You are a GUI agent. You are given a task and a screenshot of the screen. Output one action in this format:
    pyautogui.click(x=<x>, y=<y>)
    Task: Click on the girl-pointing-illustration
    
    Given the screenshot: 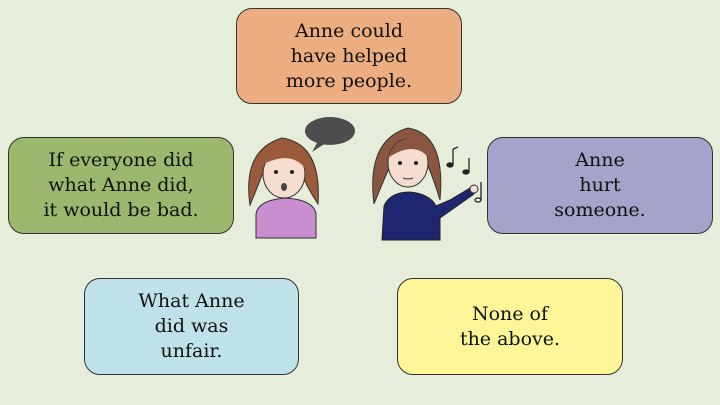 What is the action you would take?
    pyautogui.click(x=425, y=184)
    